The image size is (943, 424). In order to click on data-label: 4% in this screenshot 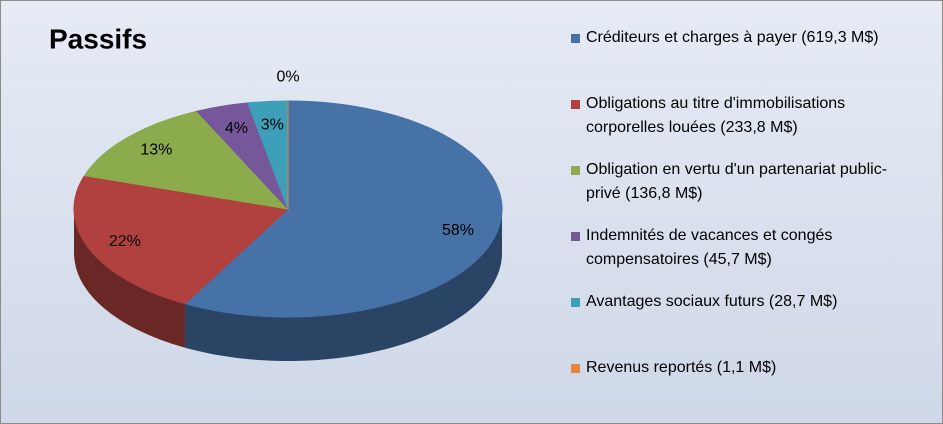, I will do `click(236, 128)`.